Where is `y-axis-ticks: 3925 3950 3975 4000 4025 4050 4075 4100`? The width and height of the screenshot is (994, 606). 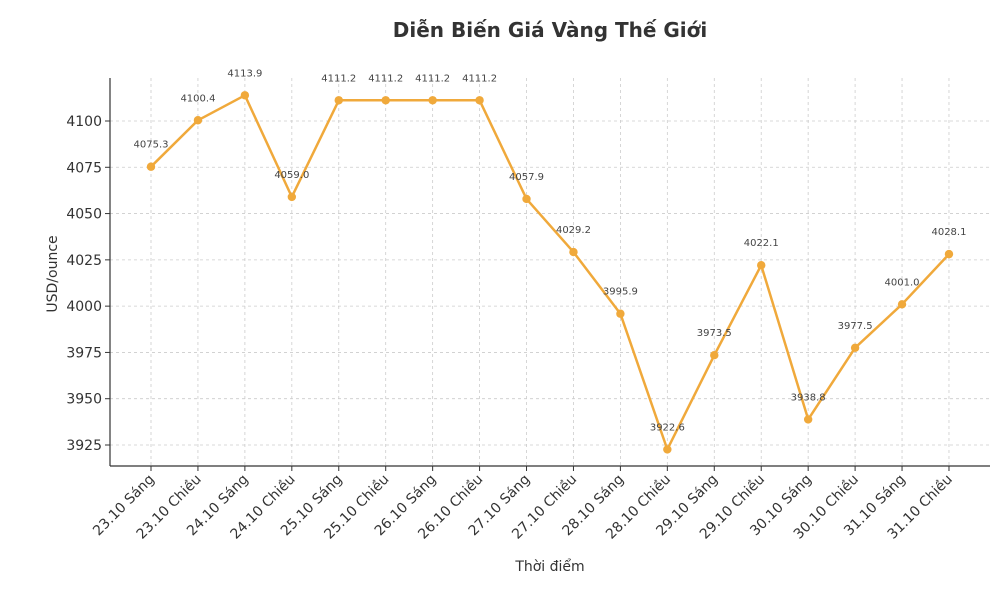 y-axis-ticks: 3925 3950 3975 4000 4025 4050 4075 4100 is located at coordinates (88, 284).